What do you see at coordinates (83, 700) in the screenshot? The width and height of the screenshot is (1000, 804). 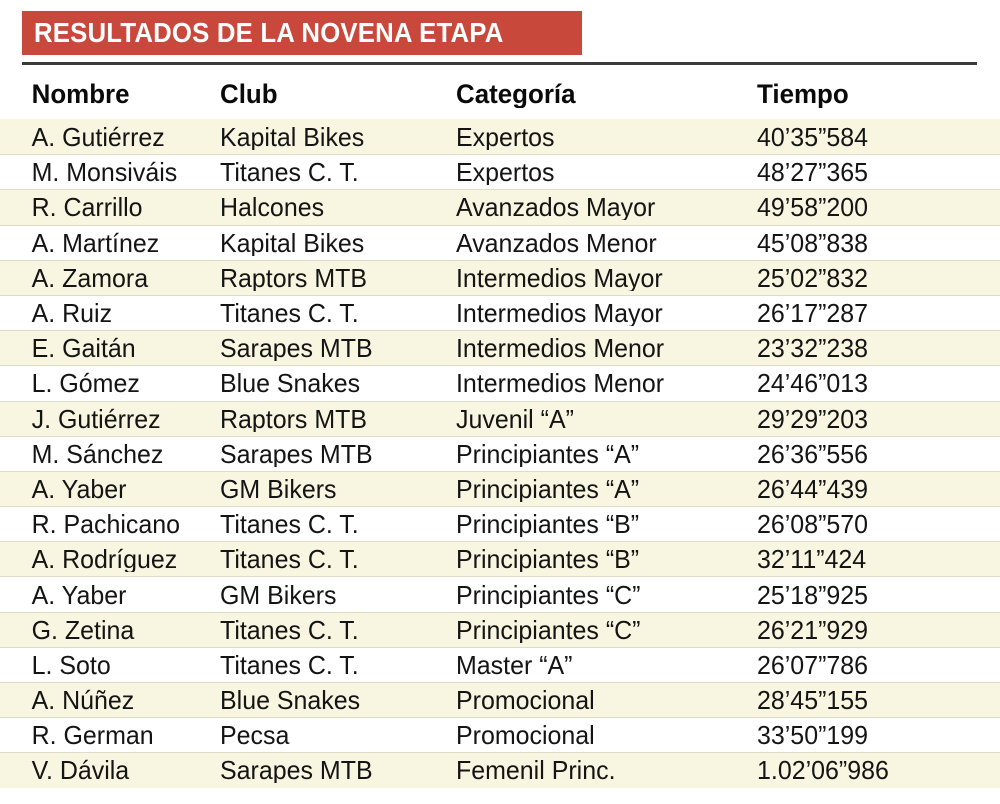 I see `cell-nombre: A. Núñez` at bounding box center [83, 700].